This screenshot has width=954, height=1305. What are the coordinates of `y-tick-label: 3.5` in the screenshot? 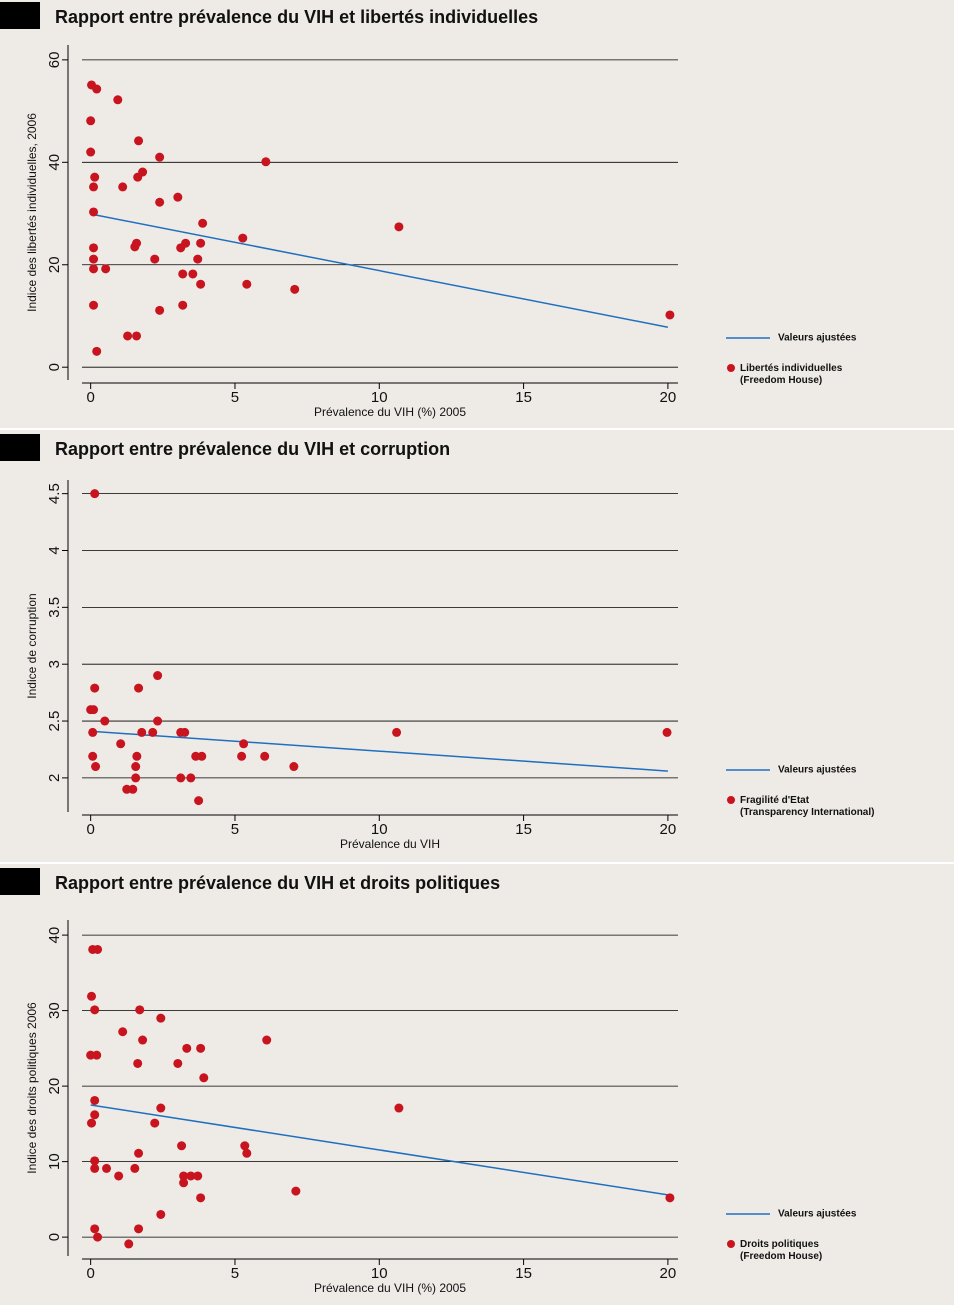 It's located at (54, 607).